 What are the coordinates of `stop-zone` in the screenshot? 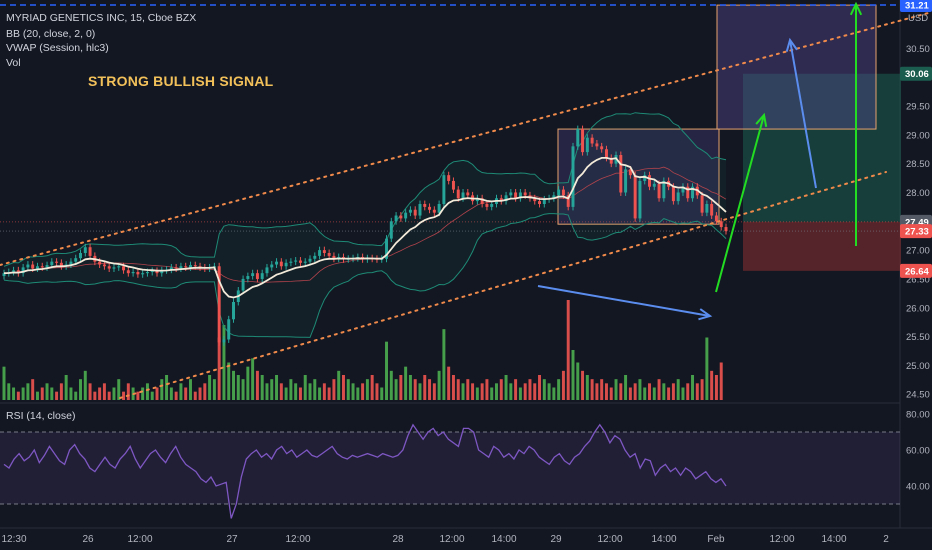 It's located at (822, 246).